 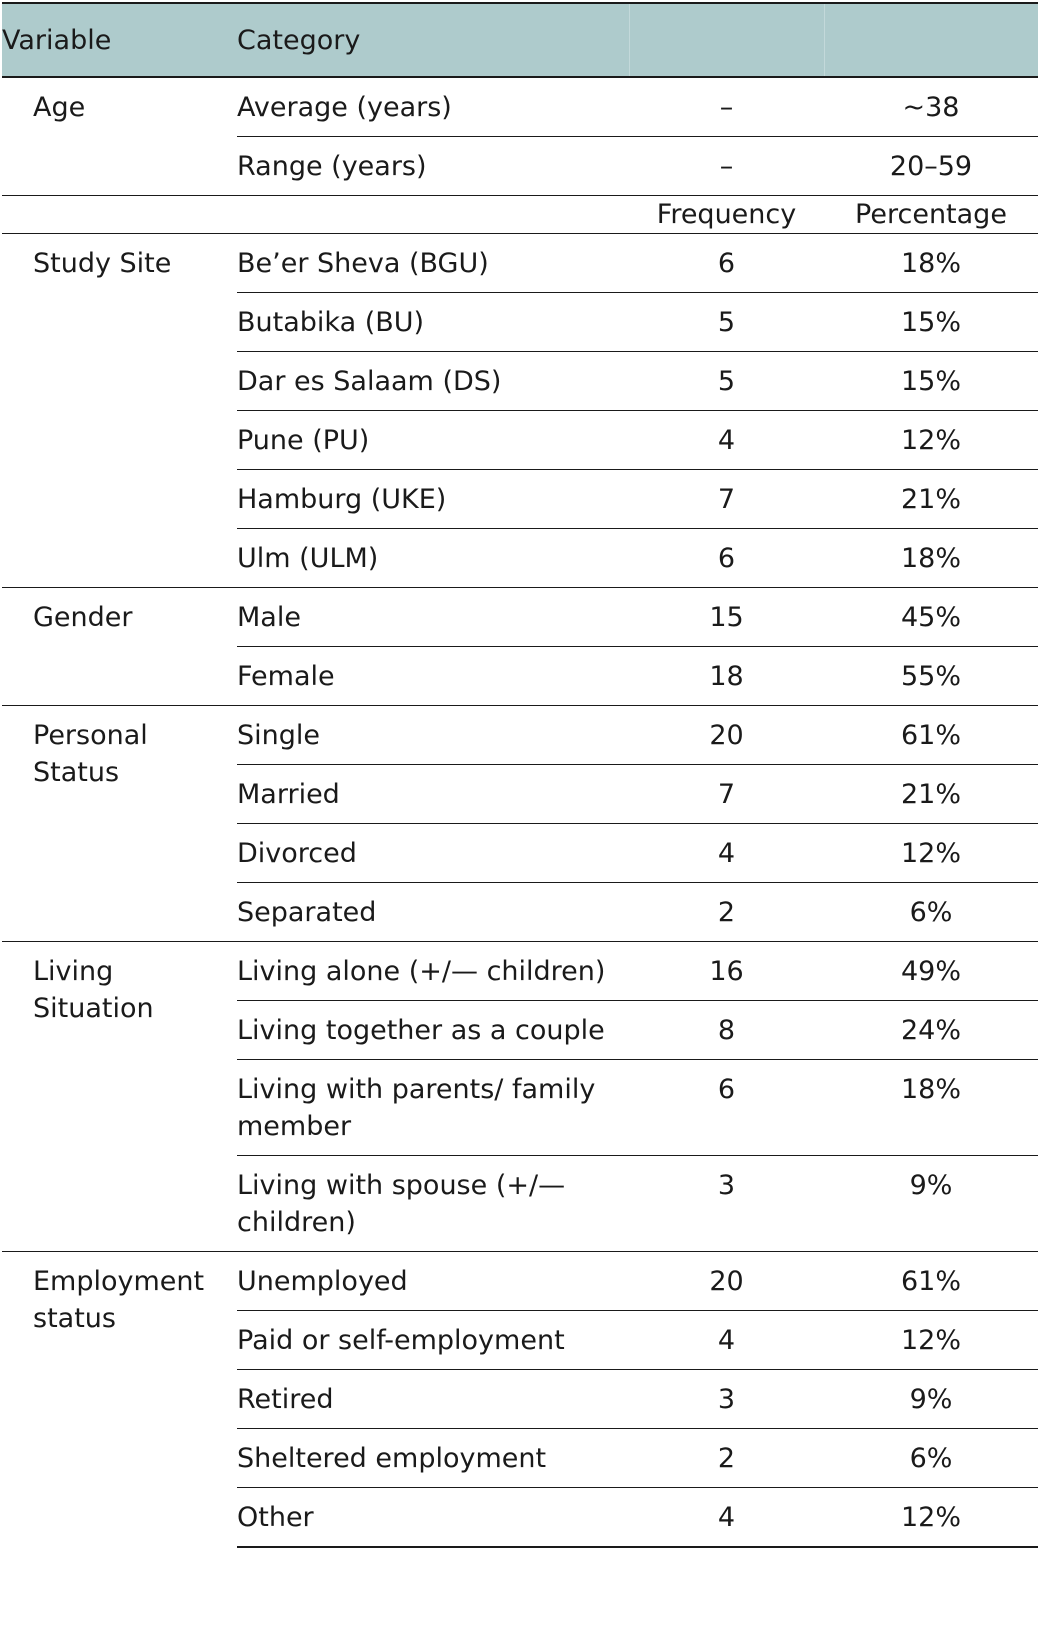 What do you see at coordinates (59, 107) in the screenshot?
I see `variable-label-age: Age` at bounding box center [59, 107].